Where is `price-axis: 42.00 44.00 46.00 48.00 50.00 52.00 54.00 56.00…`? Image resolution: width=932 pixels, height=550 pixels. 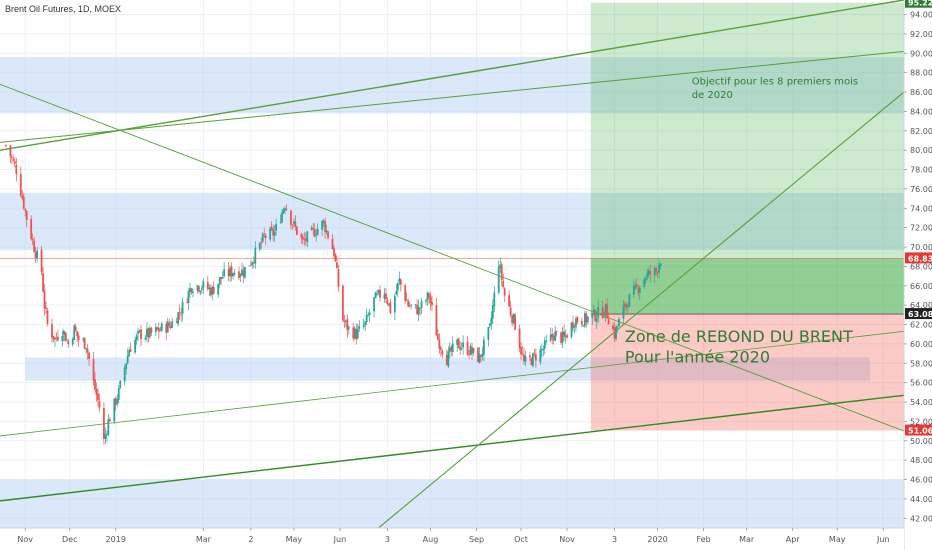 price-axis: 42.00 44.00 46.00 48.00 50.00 52.00 54.00 56.00… is located at coordinates (917, 275).